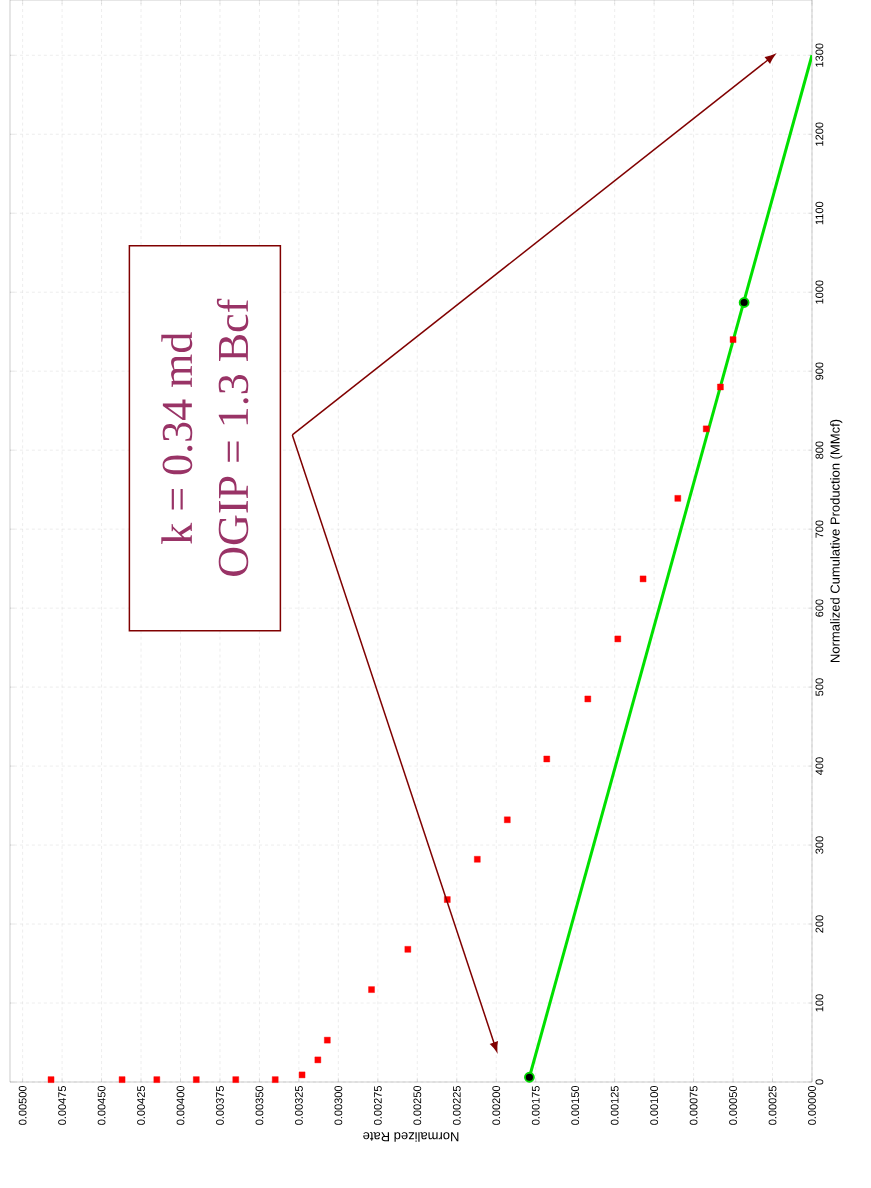  What do you see at coordinates (101, 1105) in the screenshot?
I see `x-tick-label: 0.00450` at bounding box center [101, 1105].